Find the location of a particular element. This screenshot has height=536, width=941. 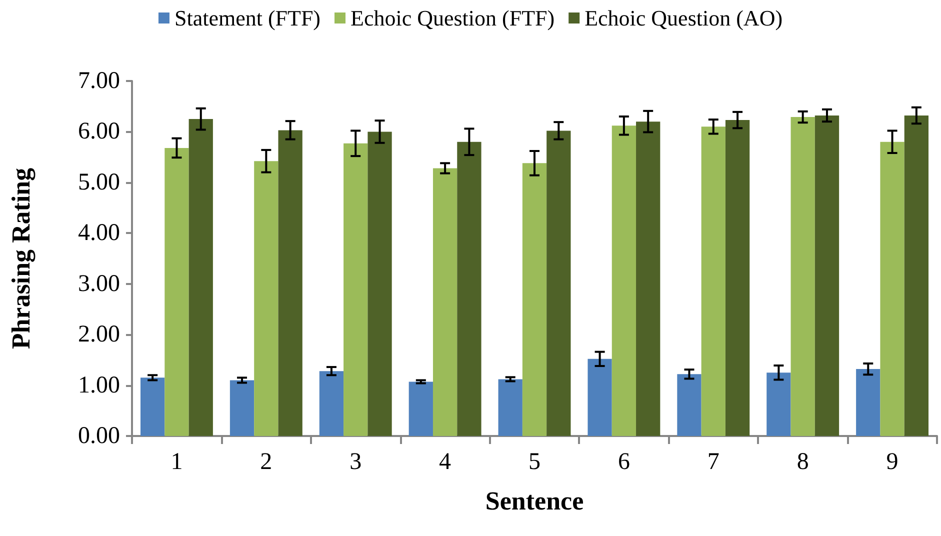

x-tick-label: 6 is located at coordinates (624, 462).